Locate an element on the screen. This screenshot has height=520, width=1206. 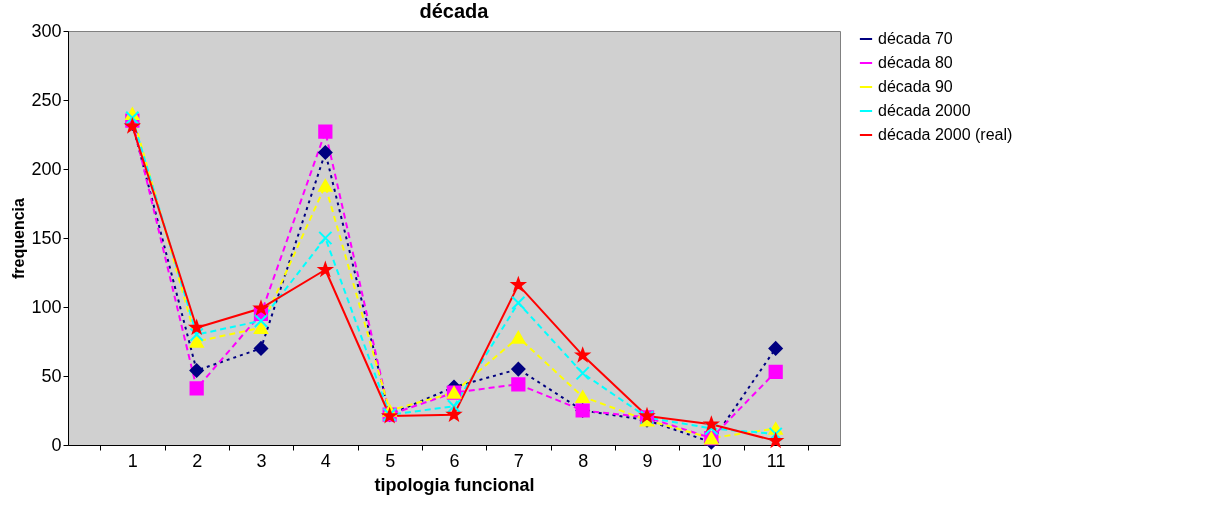
x-axis-title: tipologia funcional is located at coordinates (454, 484).